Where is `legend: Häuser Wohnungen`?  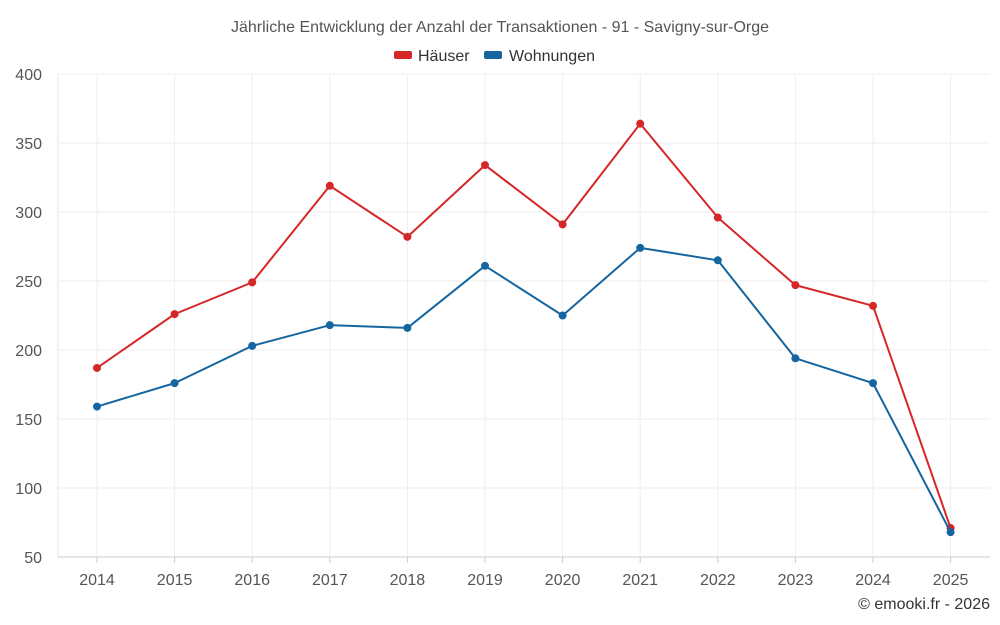
legend: Häuser Wohnungen is located at coordinates (494, 56).